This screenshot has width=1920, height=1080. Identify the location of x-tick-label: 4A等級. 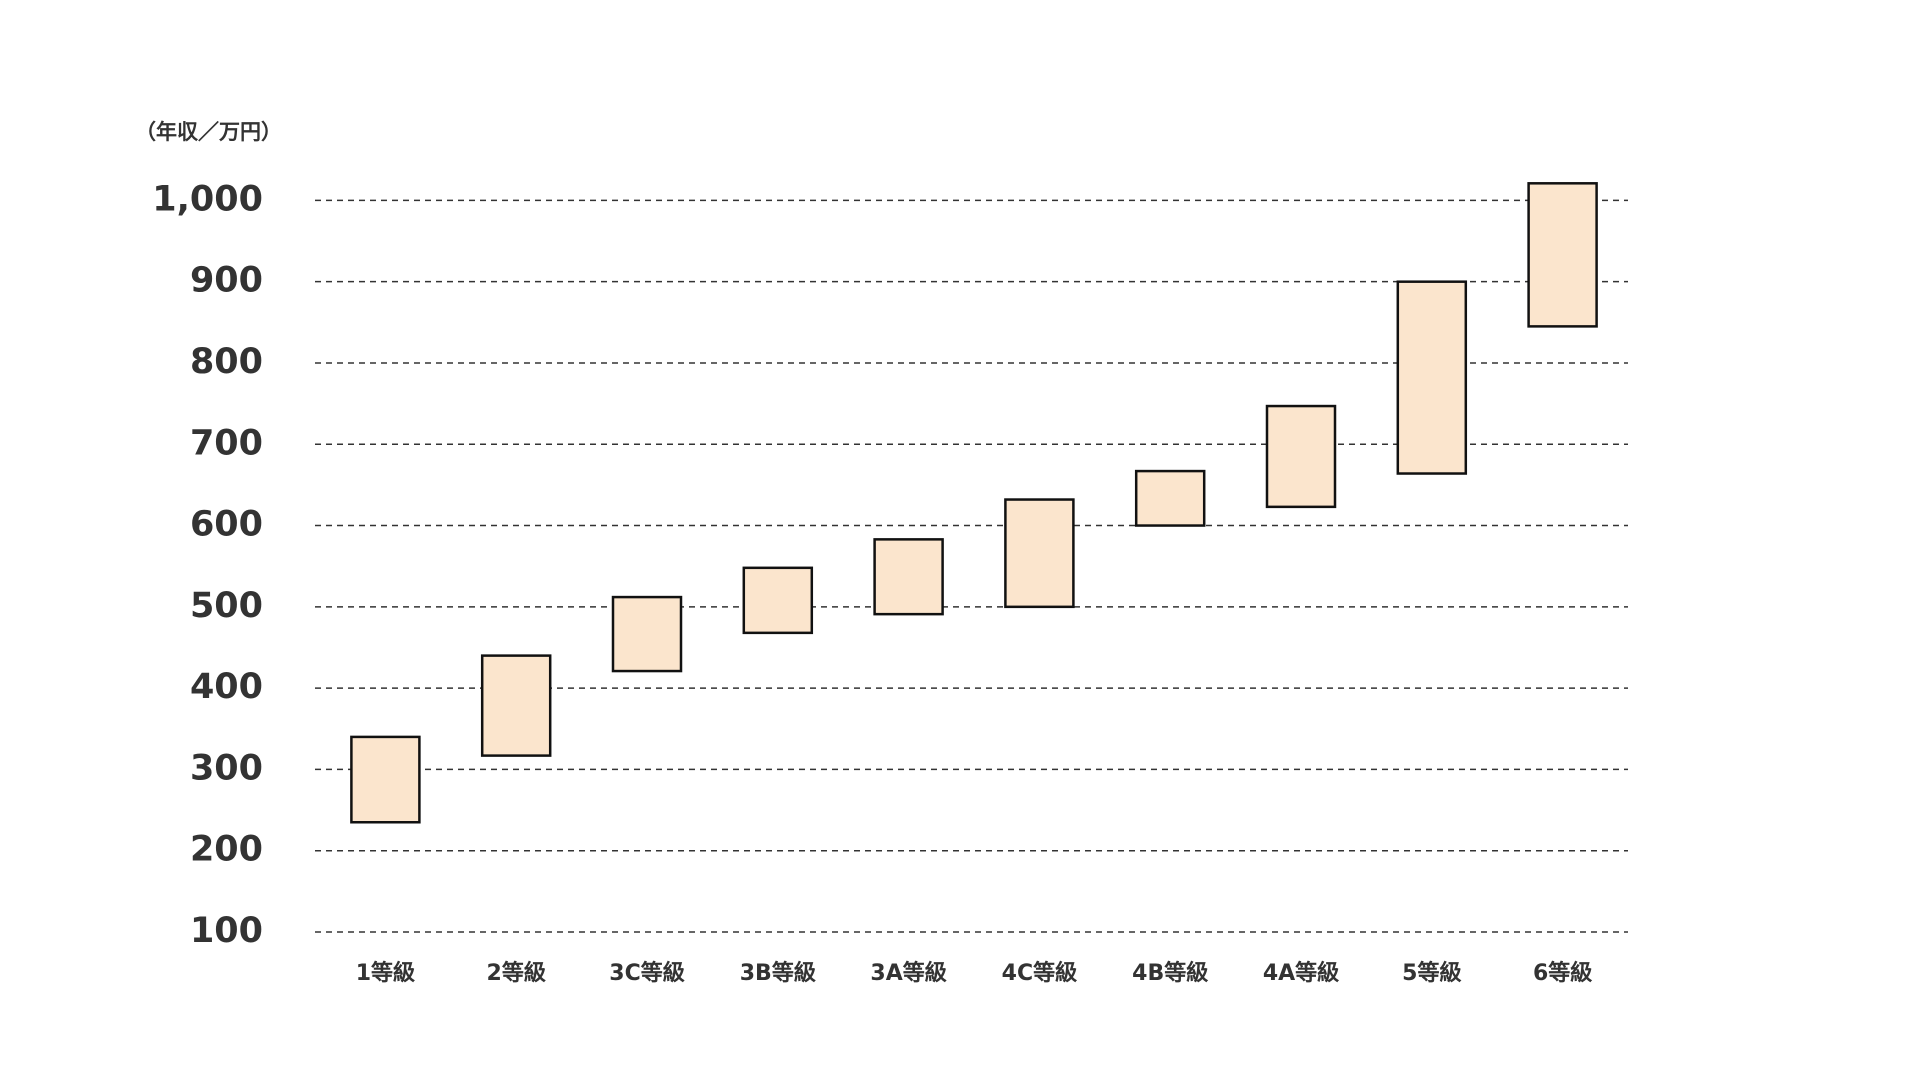
(1301, 973).